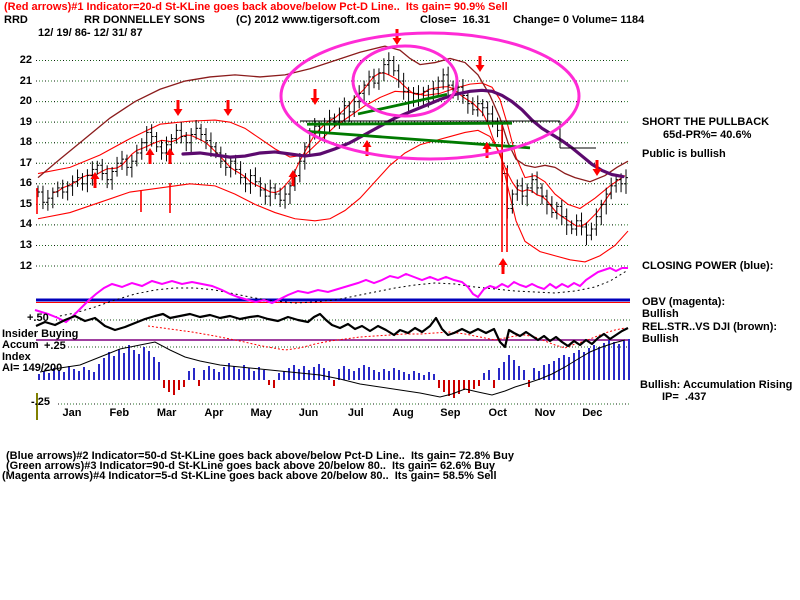 The width and height of the screenshot is (800, 600). Describe the element at coordinates (16, 357) in the screenshot. I see `index-label: Index` at that location.